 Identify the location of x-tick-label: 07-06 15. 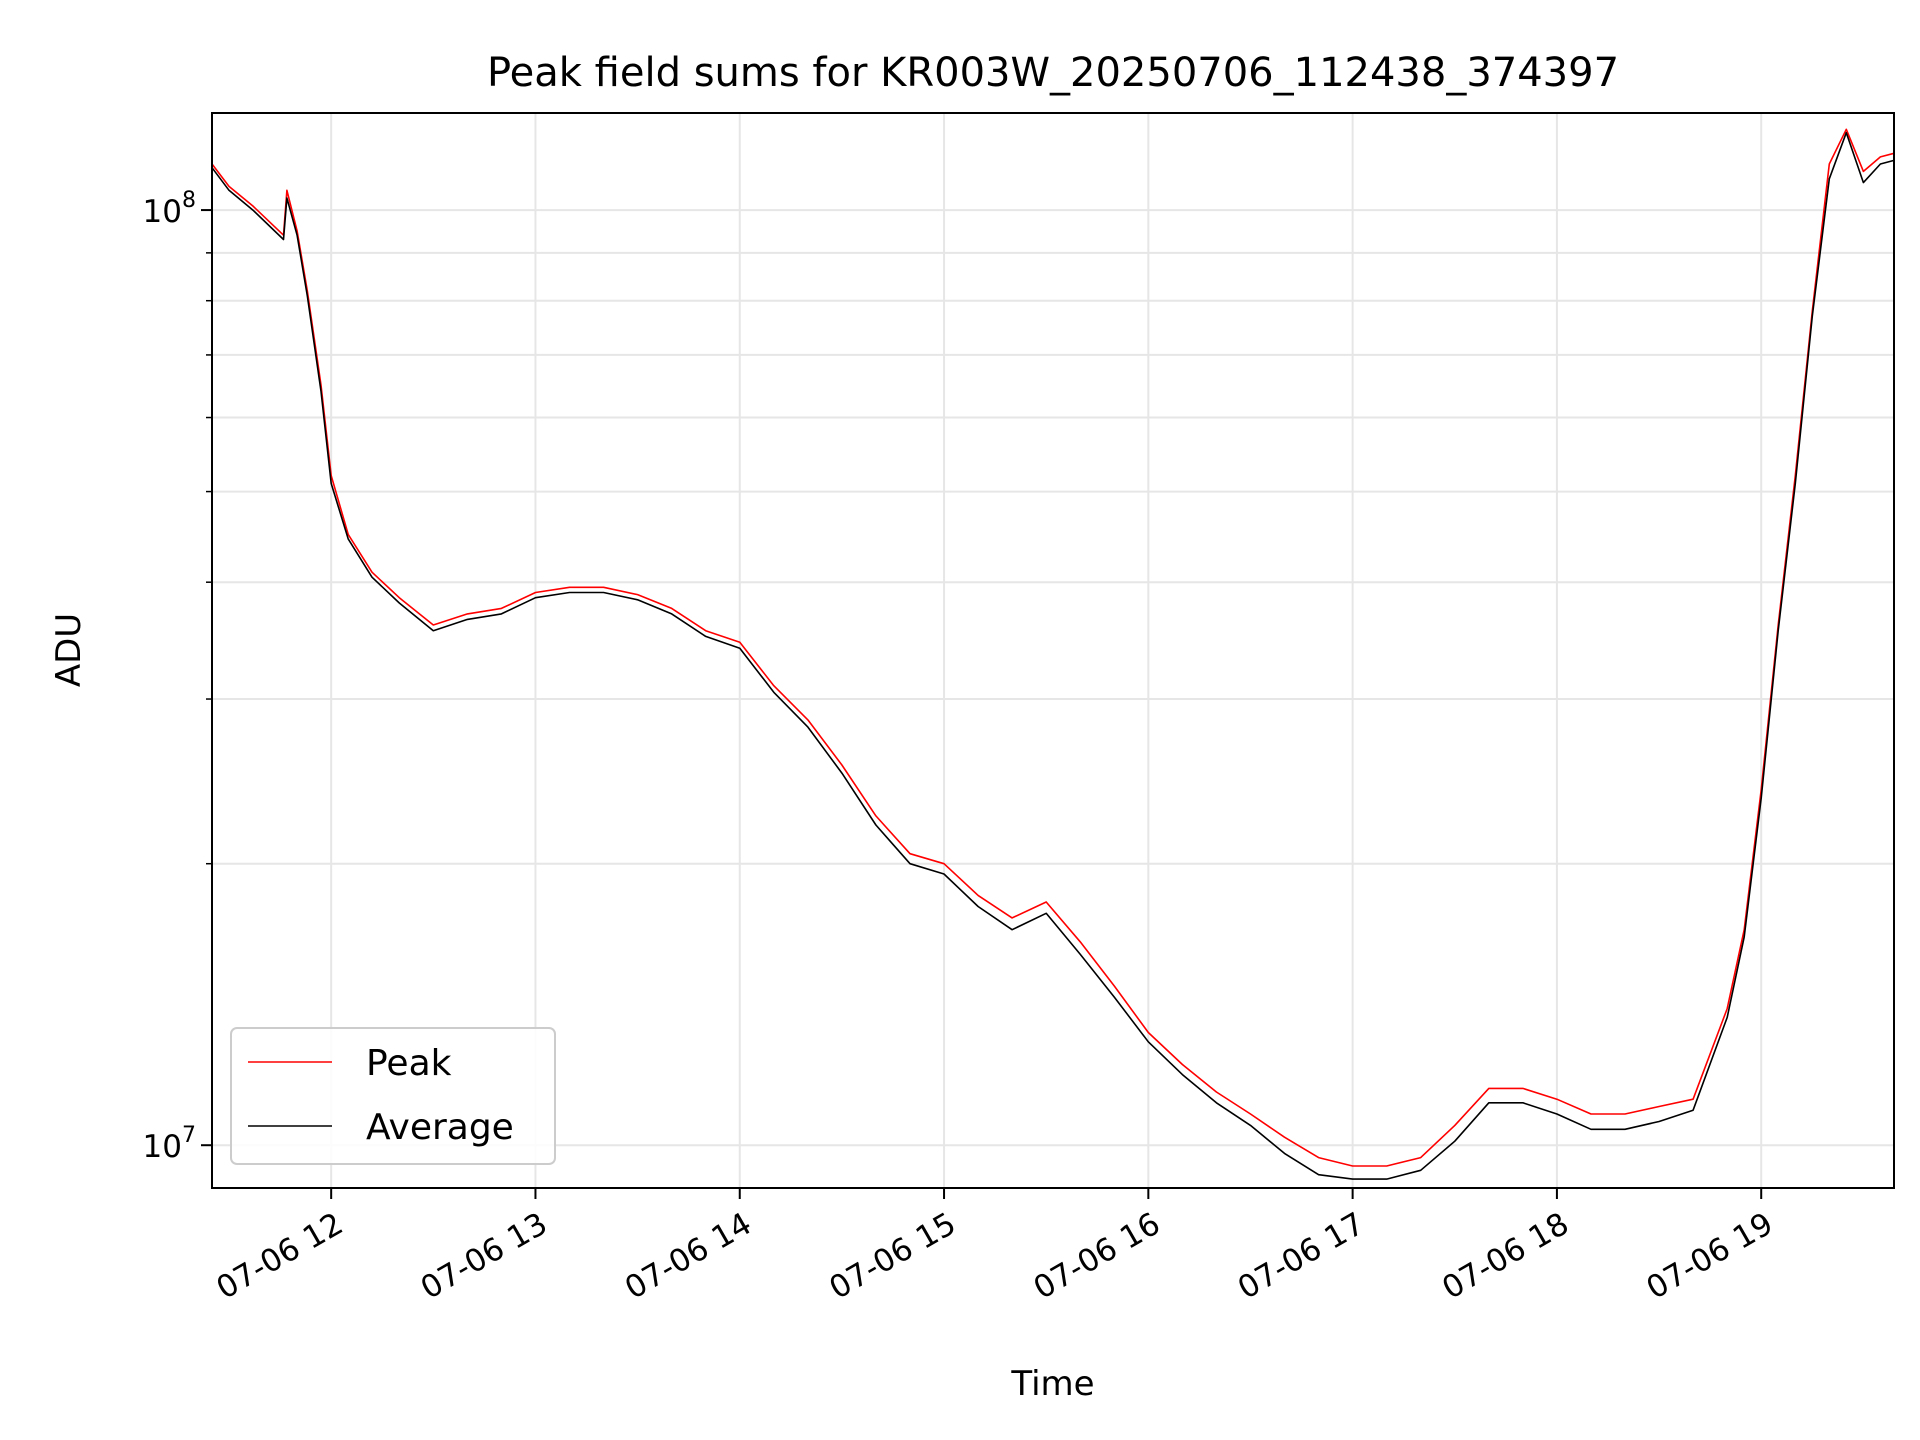
(892, 1256).